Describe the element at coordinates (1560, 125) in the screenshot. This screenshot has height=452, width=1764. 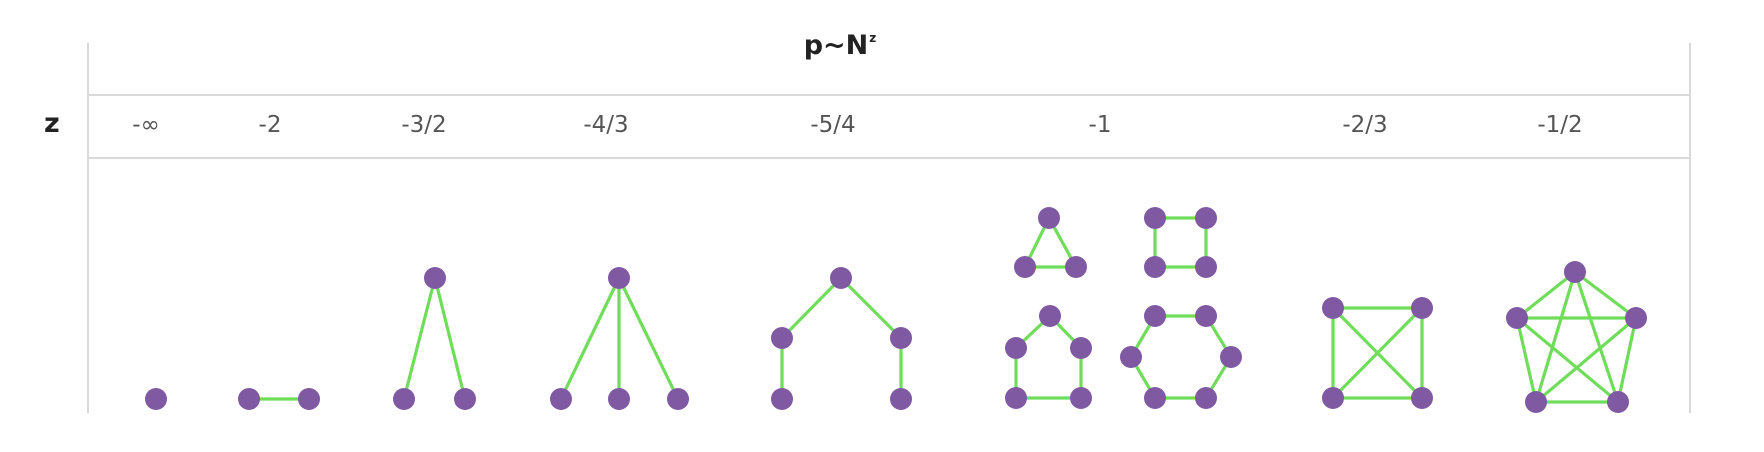
I see `column-label-neg-1-2: -1/2` at that location.